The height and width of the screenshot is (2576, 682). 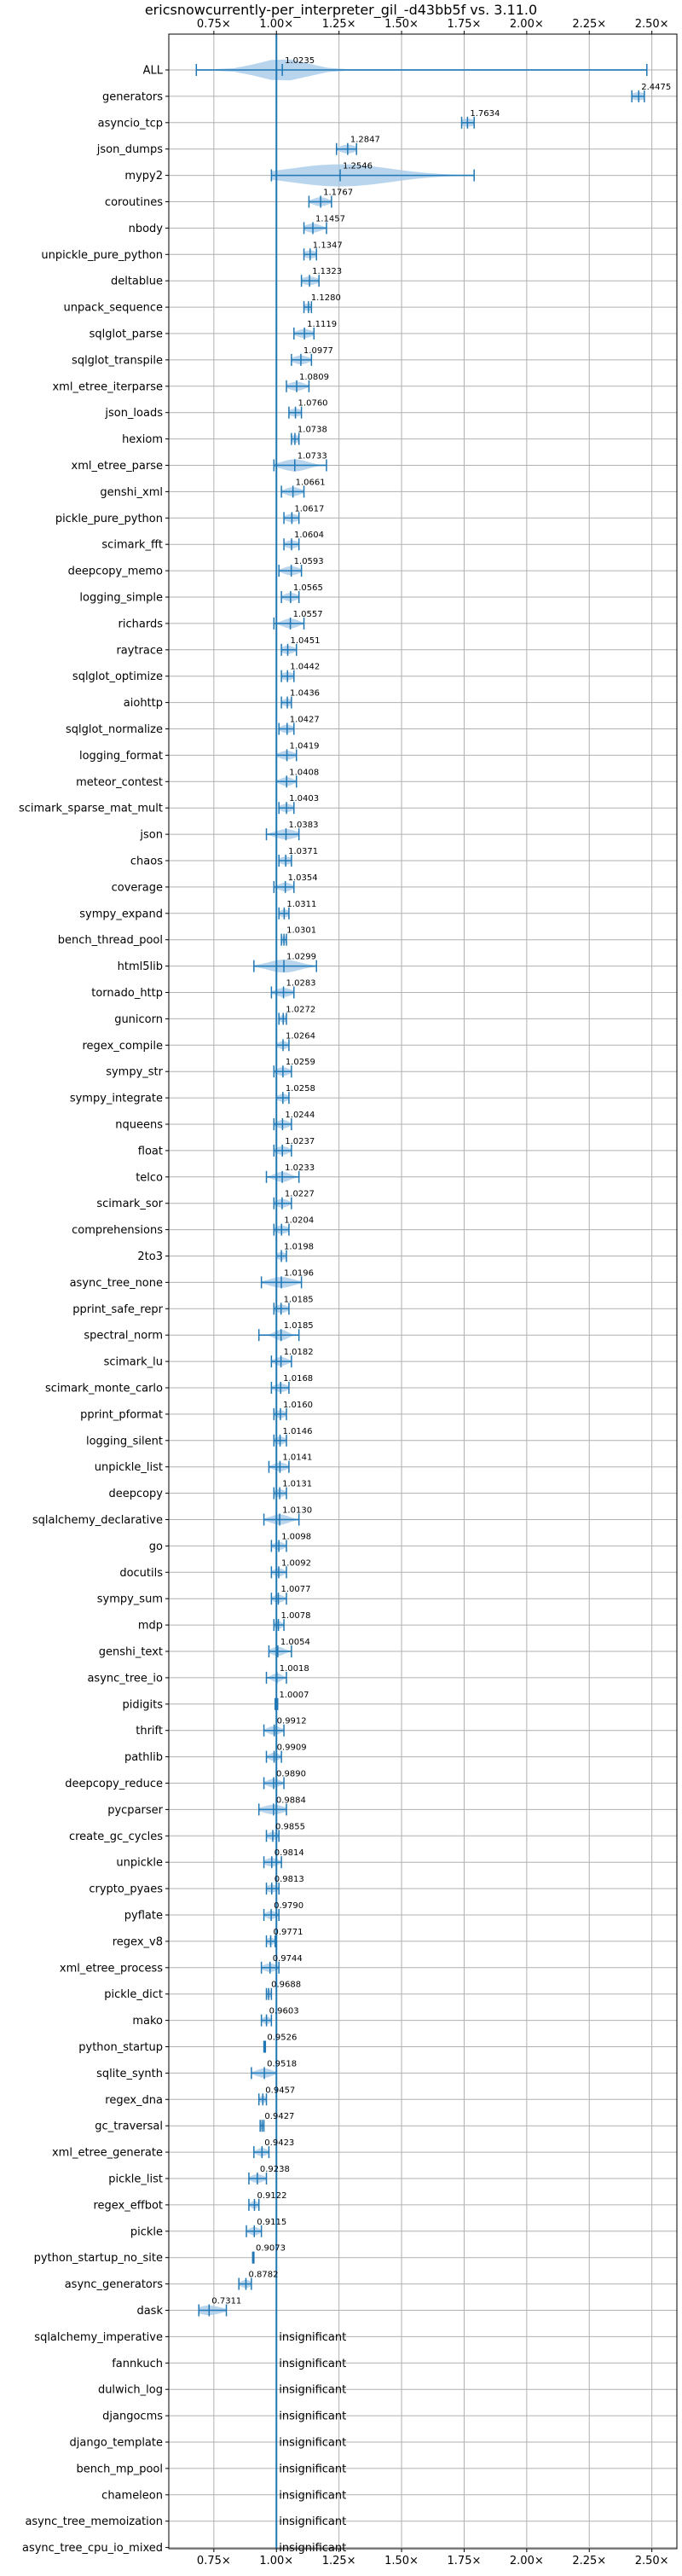 What do you see at coordinates (118, 1309) in the screenshot?
I see `benchmark-label: pprint_safe_repr` at bounding box center [118, 1309].